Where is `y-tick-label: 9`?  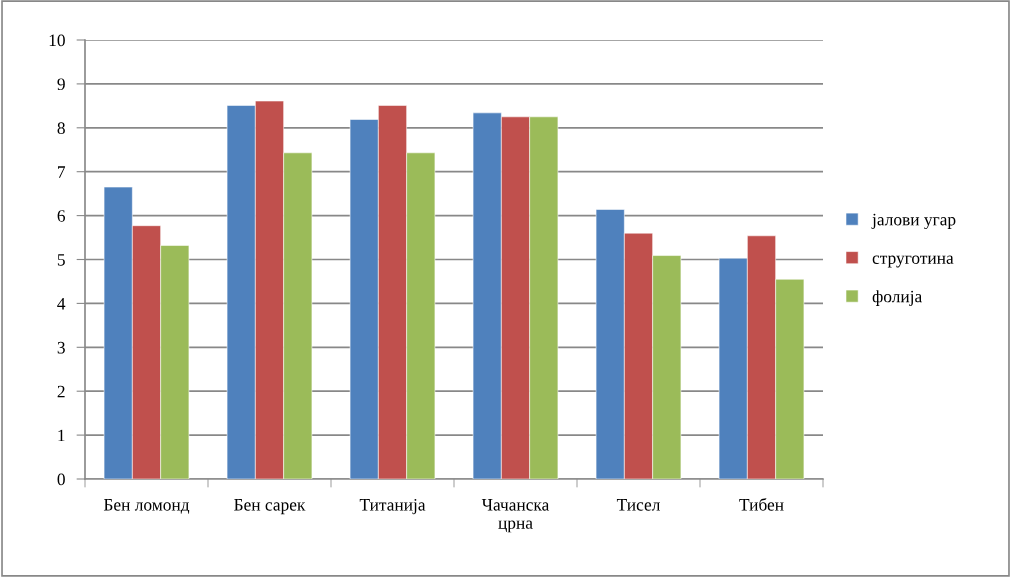
y-tick-label: 9 is located at coordinates (61, 84).